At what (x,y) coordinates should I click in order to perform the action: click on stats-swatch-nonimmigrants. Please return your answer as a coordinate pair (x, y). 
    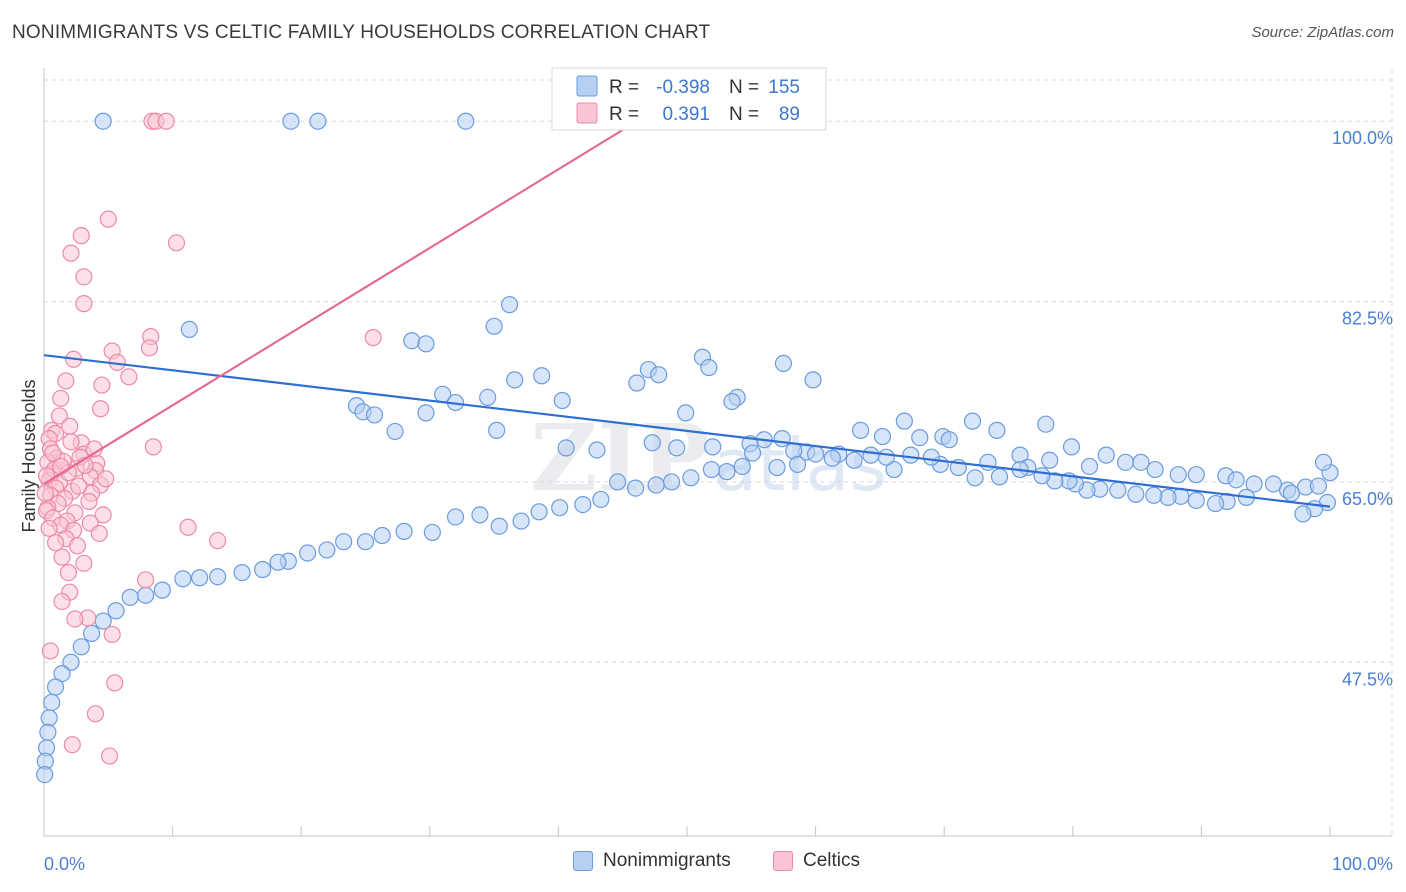
    Looking at the image, I should click on (587, 86).